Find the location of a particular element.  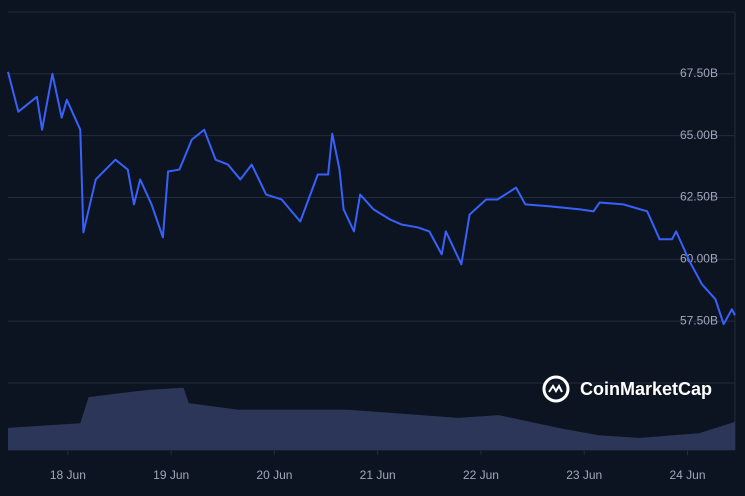

logo-icon is located at coordinates (556, 389).